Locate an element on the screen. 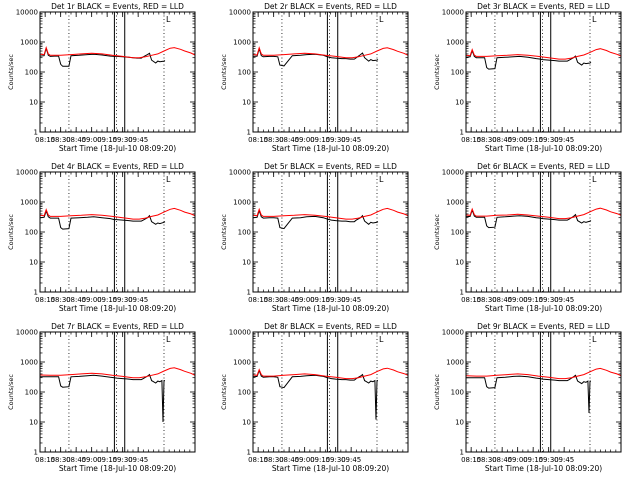 Image resolution: width=640 pixels, height=480 pixels. panel-title: Det 1r BLACK = Events, RED = LLD is located at coordinates (117, 6).